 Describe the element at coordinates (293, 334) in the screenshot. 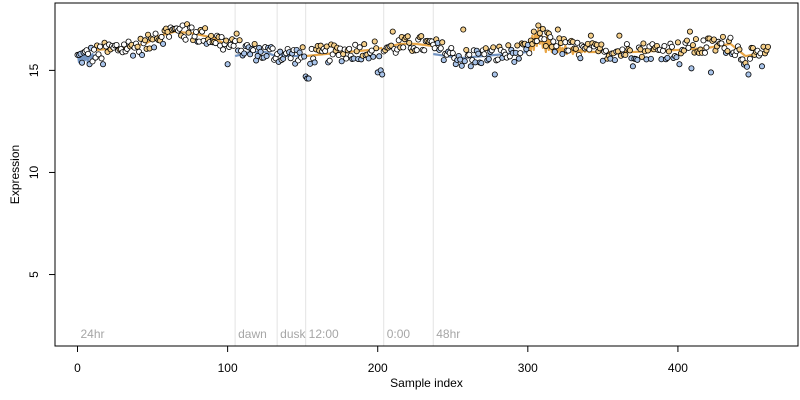

I see `region-label: dusk` at that location.